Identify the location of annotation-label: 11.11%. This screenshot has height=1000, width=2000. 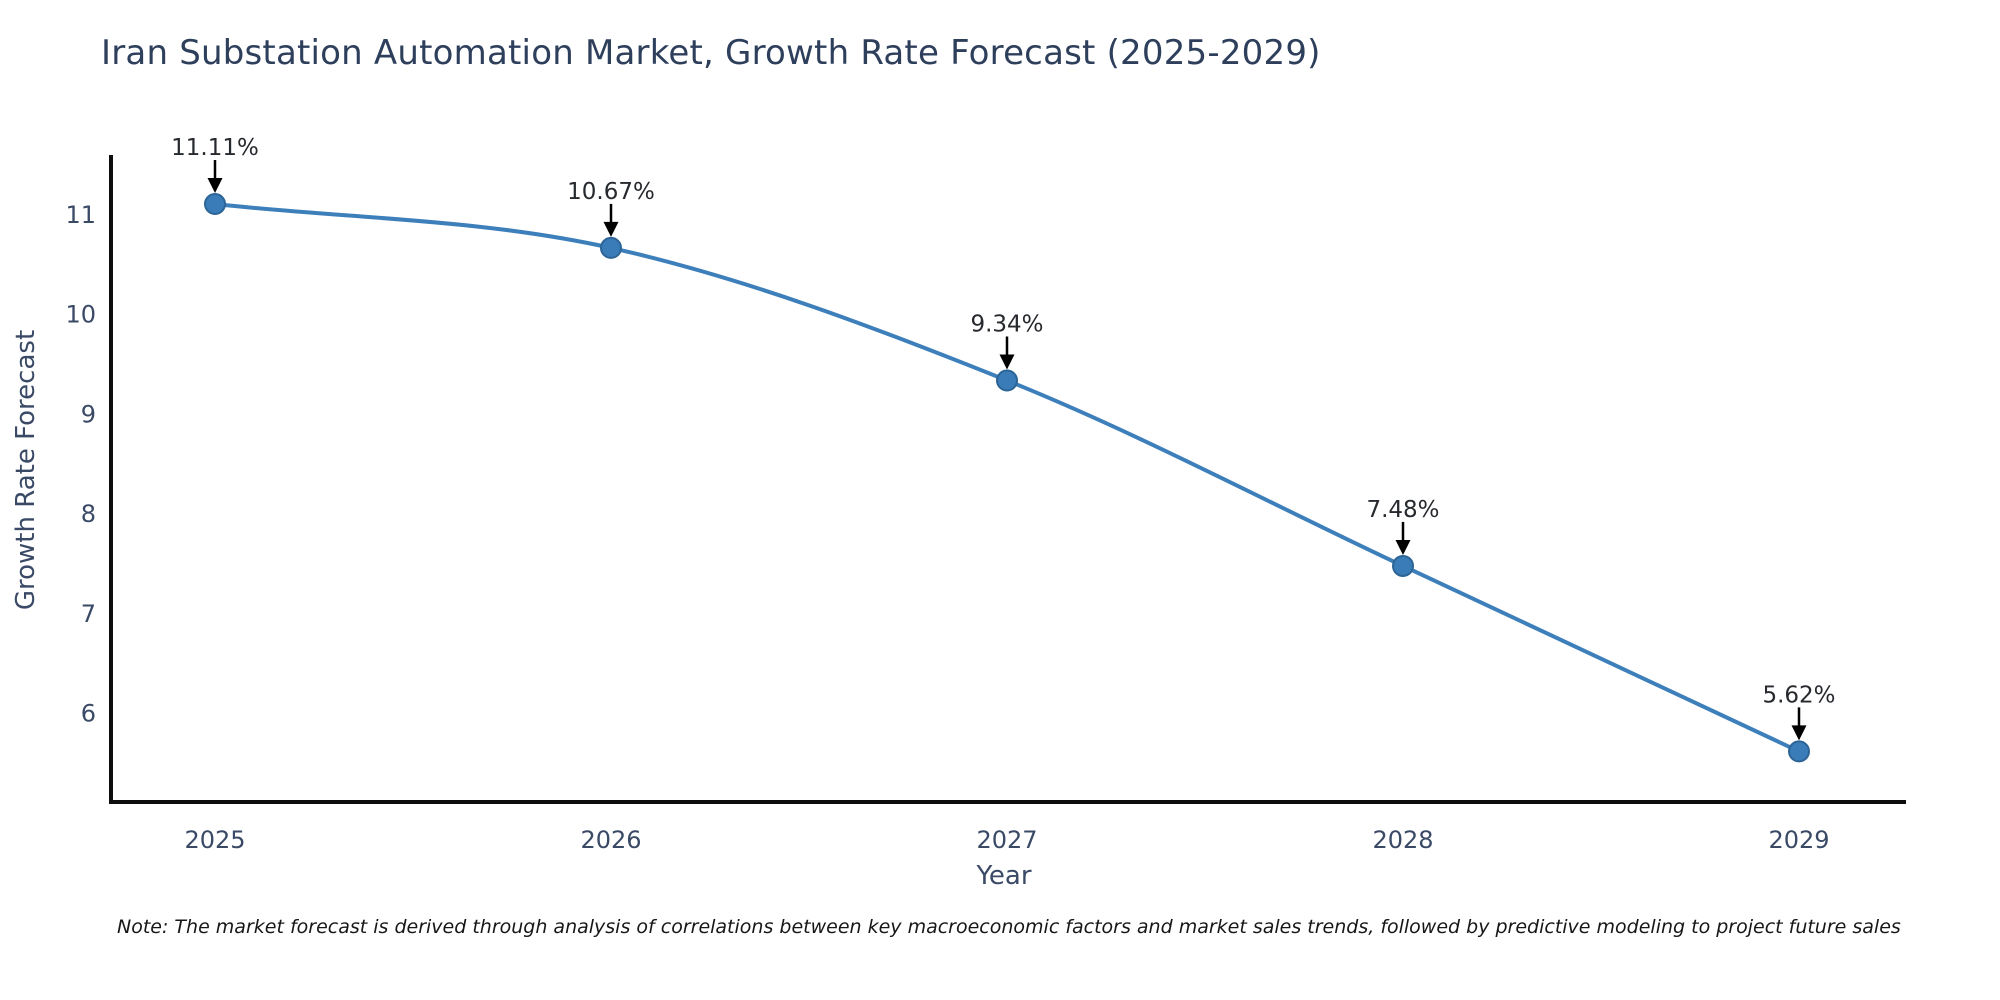
(215, 148).